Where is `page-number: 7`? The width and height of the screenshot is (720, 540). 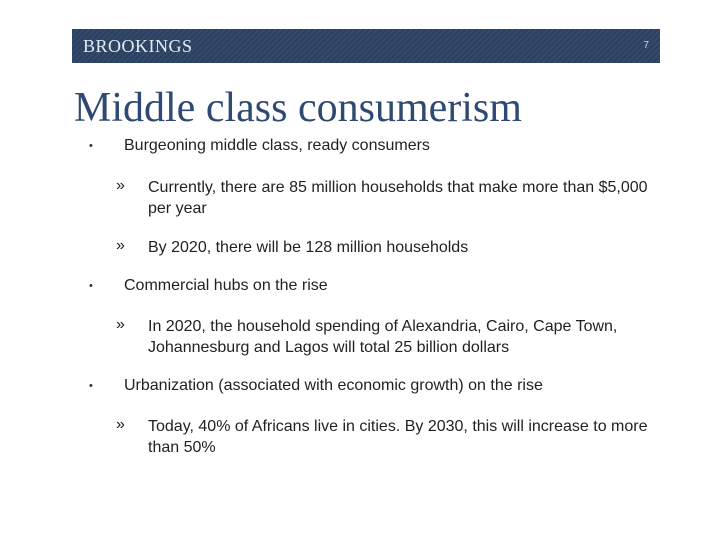 page-number: 7 is located at coordinates (646, 45).